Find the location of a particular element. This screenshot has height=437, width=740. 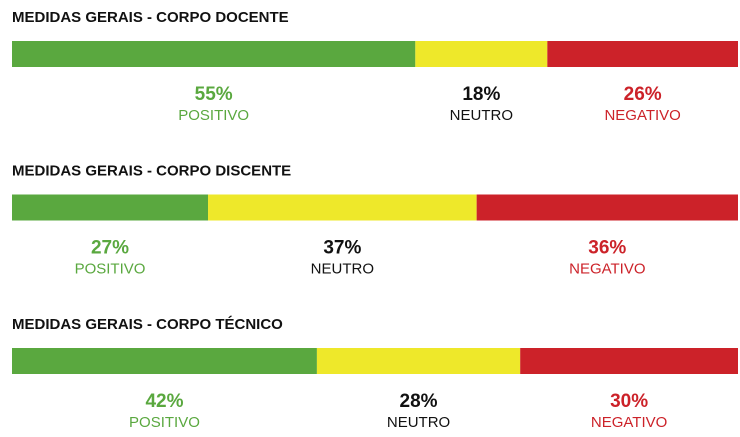

value-label: 30% is located at coordinates (629, 401).